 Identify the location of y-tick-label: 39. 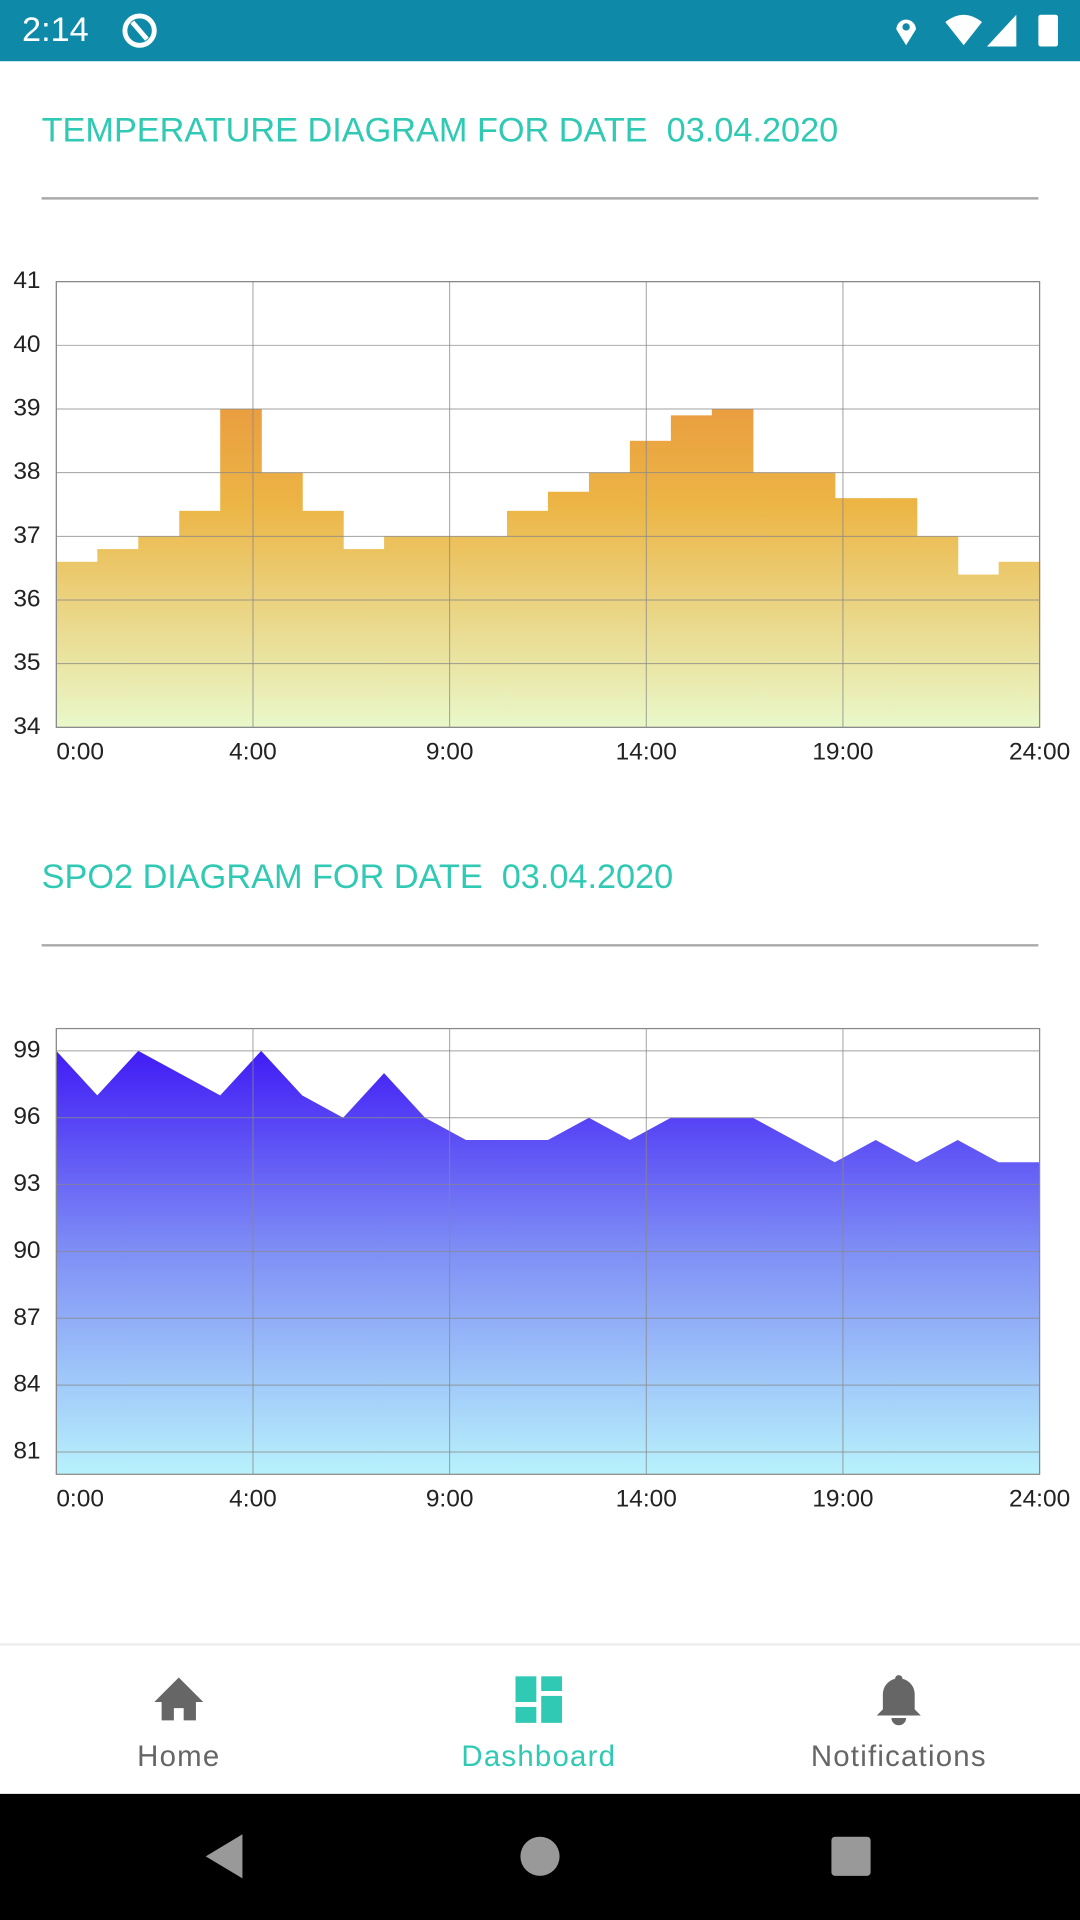
(26, 407).